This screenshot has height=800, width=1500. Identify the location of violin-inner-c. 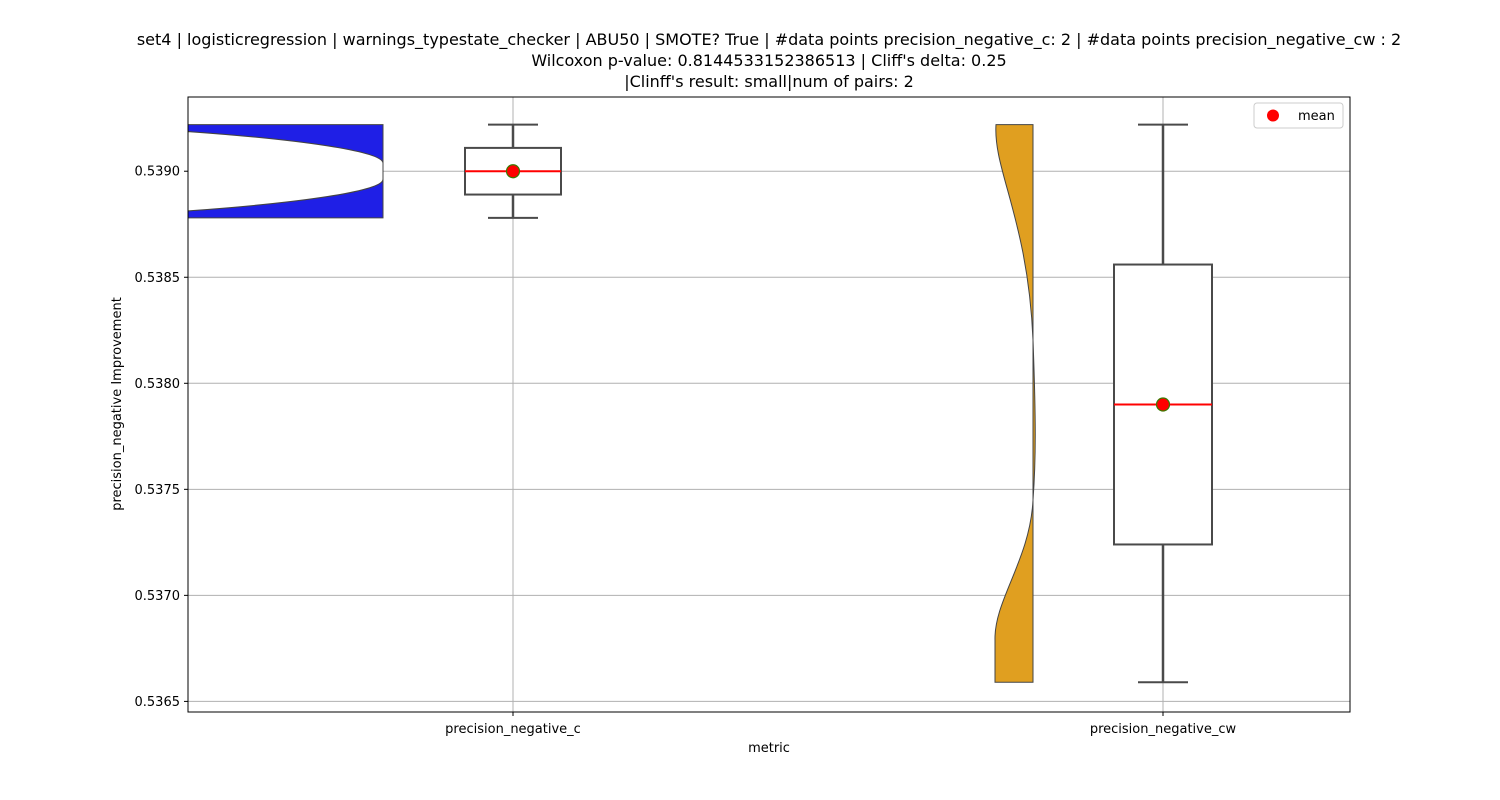
(286, 171).